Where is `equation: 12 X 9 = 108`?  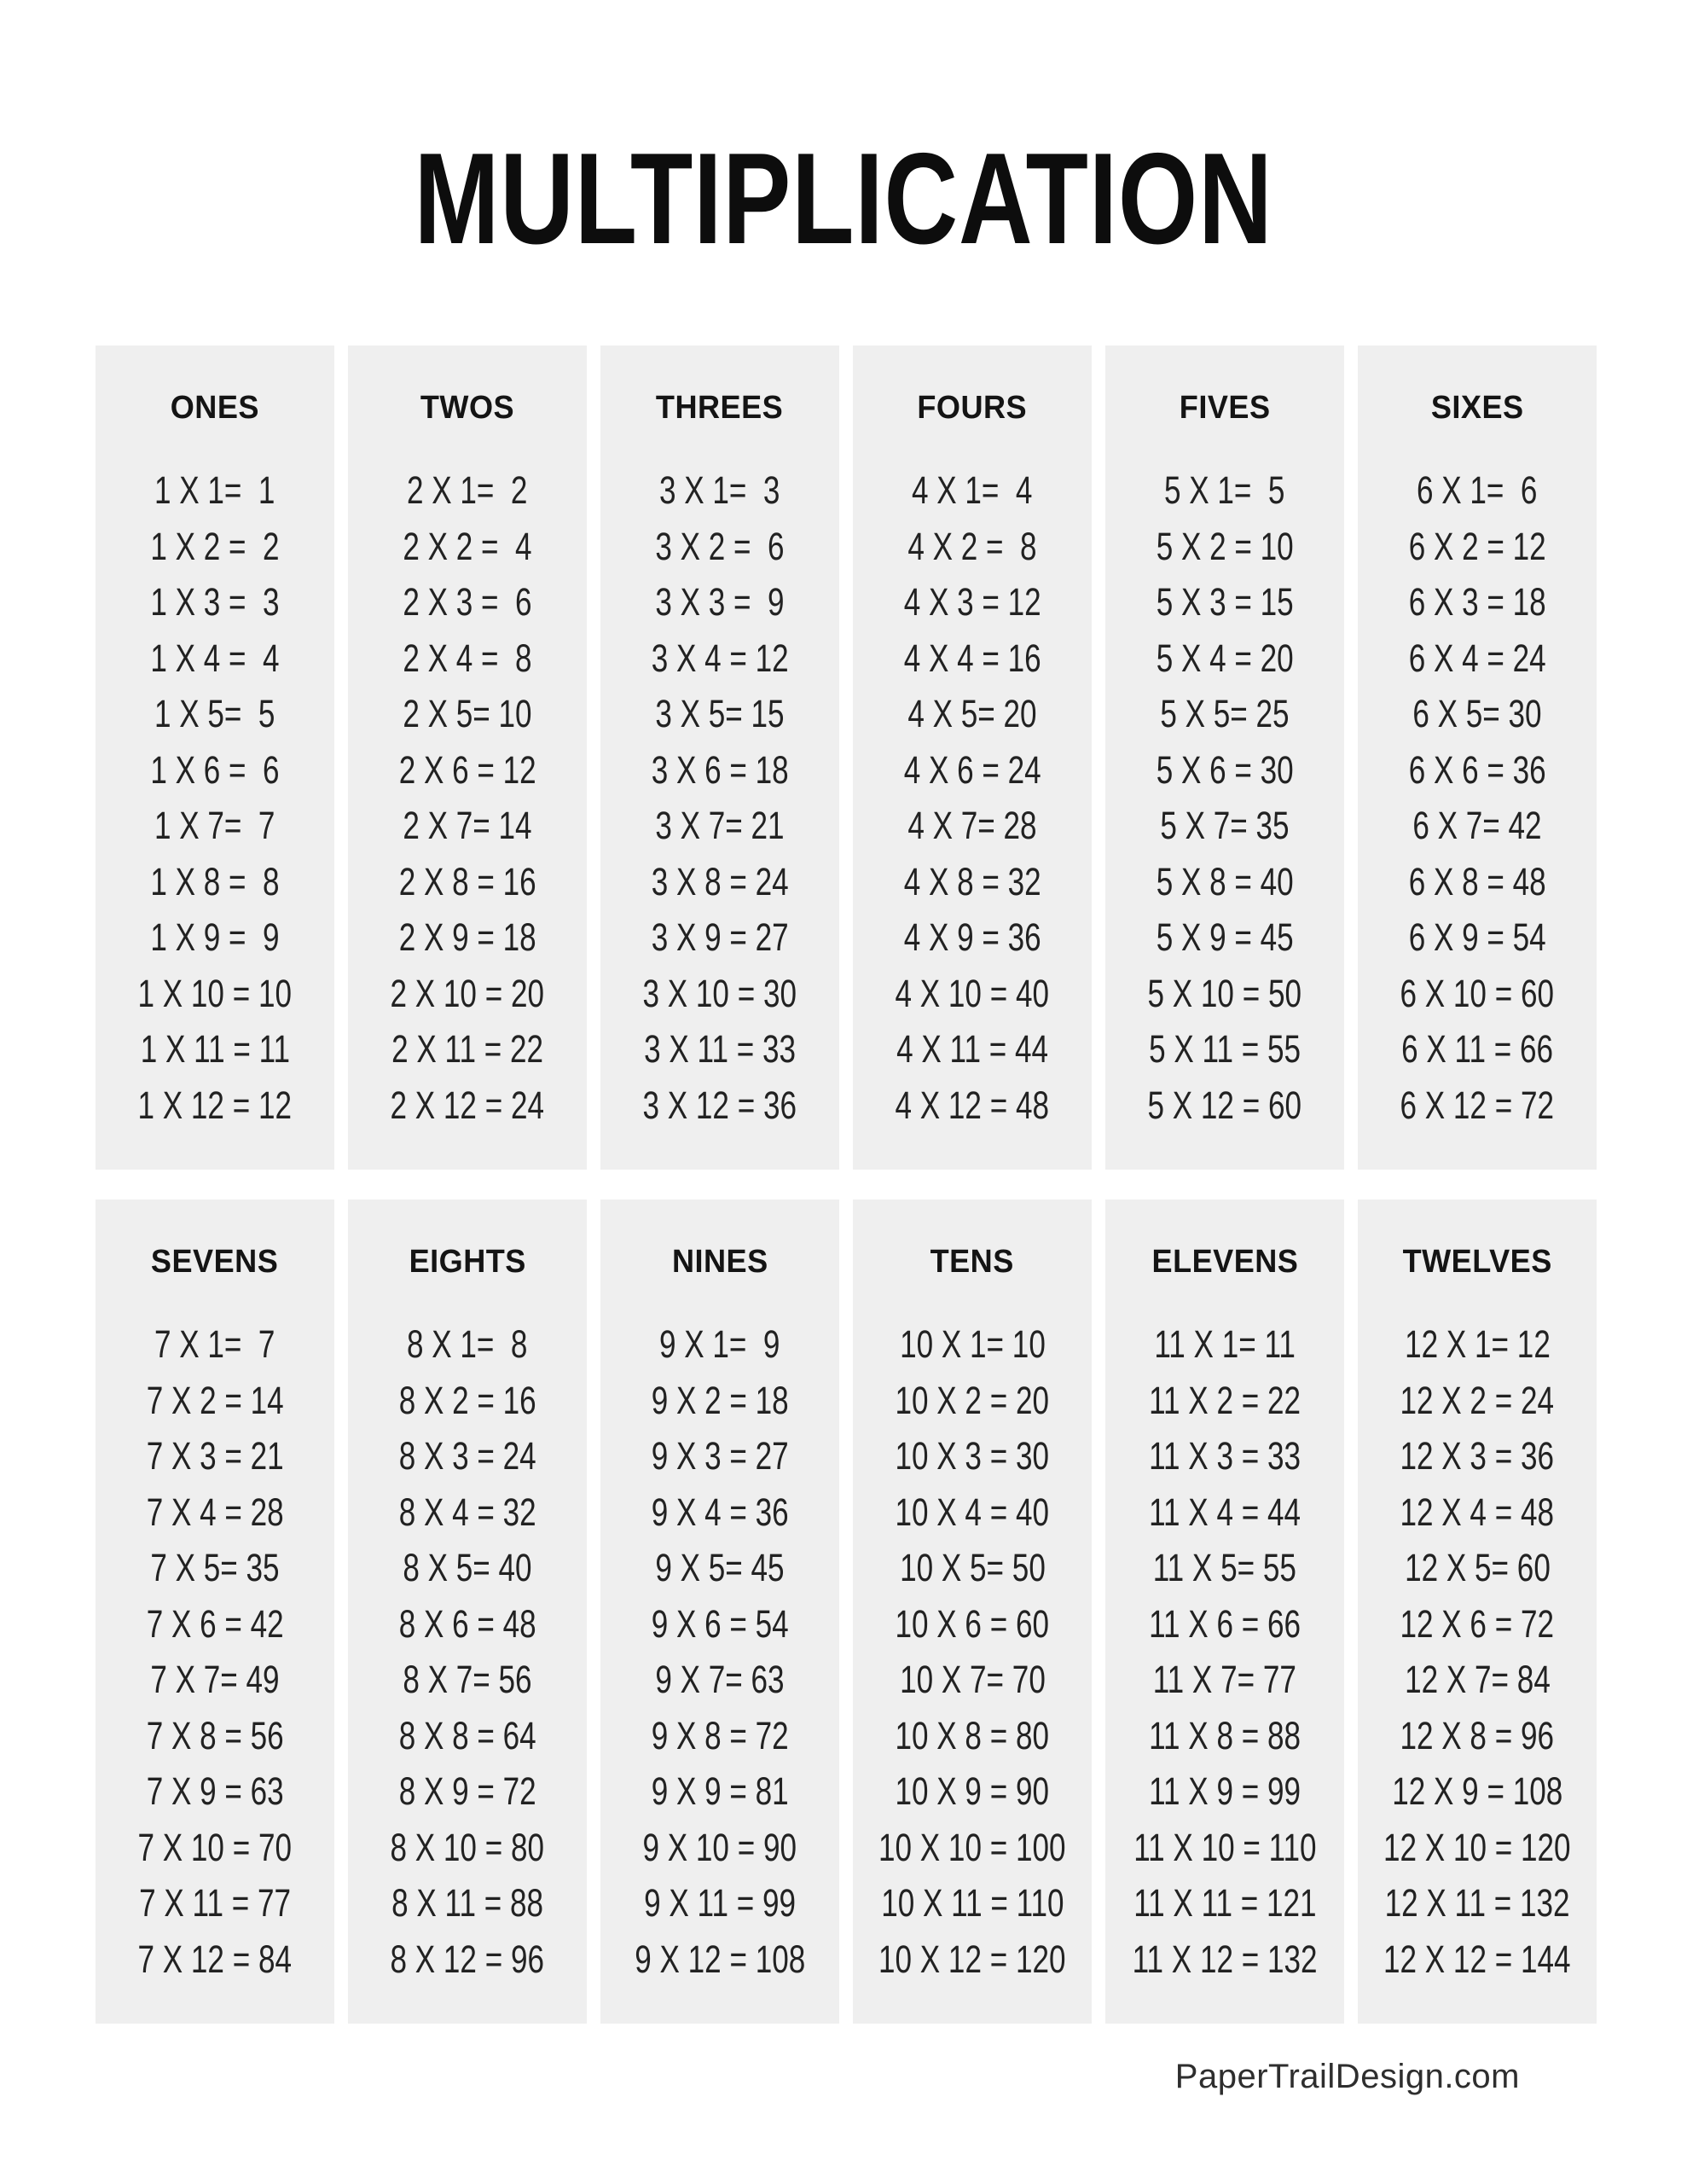 equation: 12 X 9 = 108 is located at coordinates (1477, 1791).